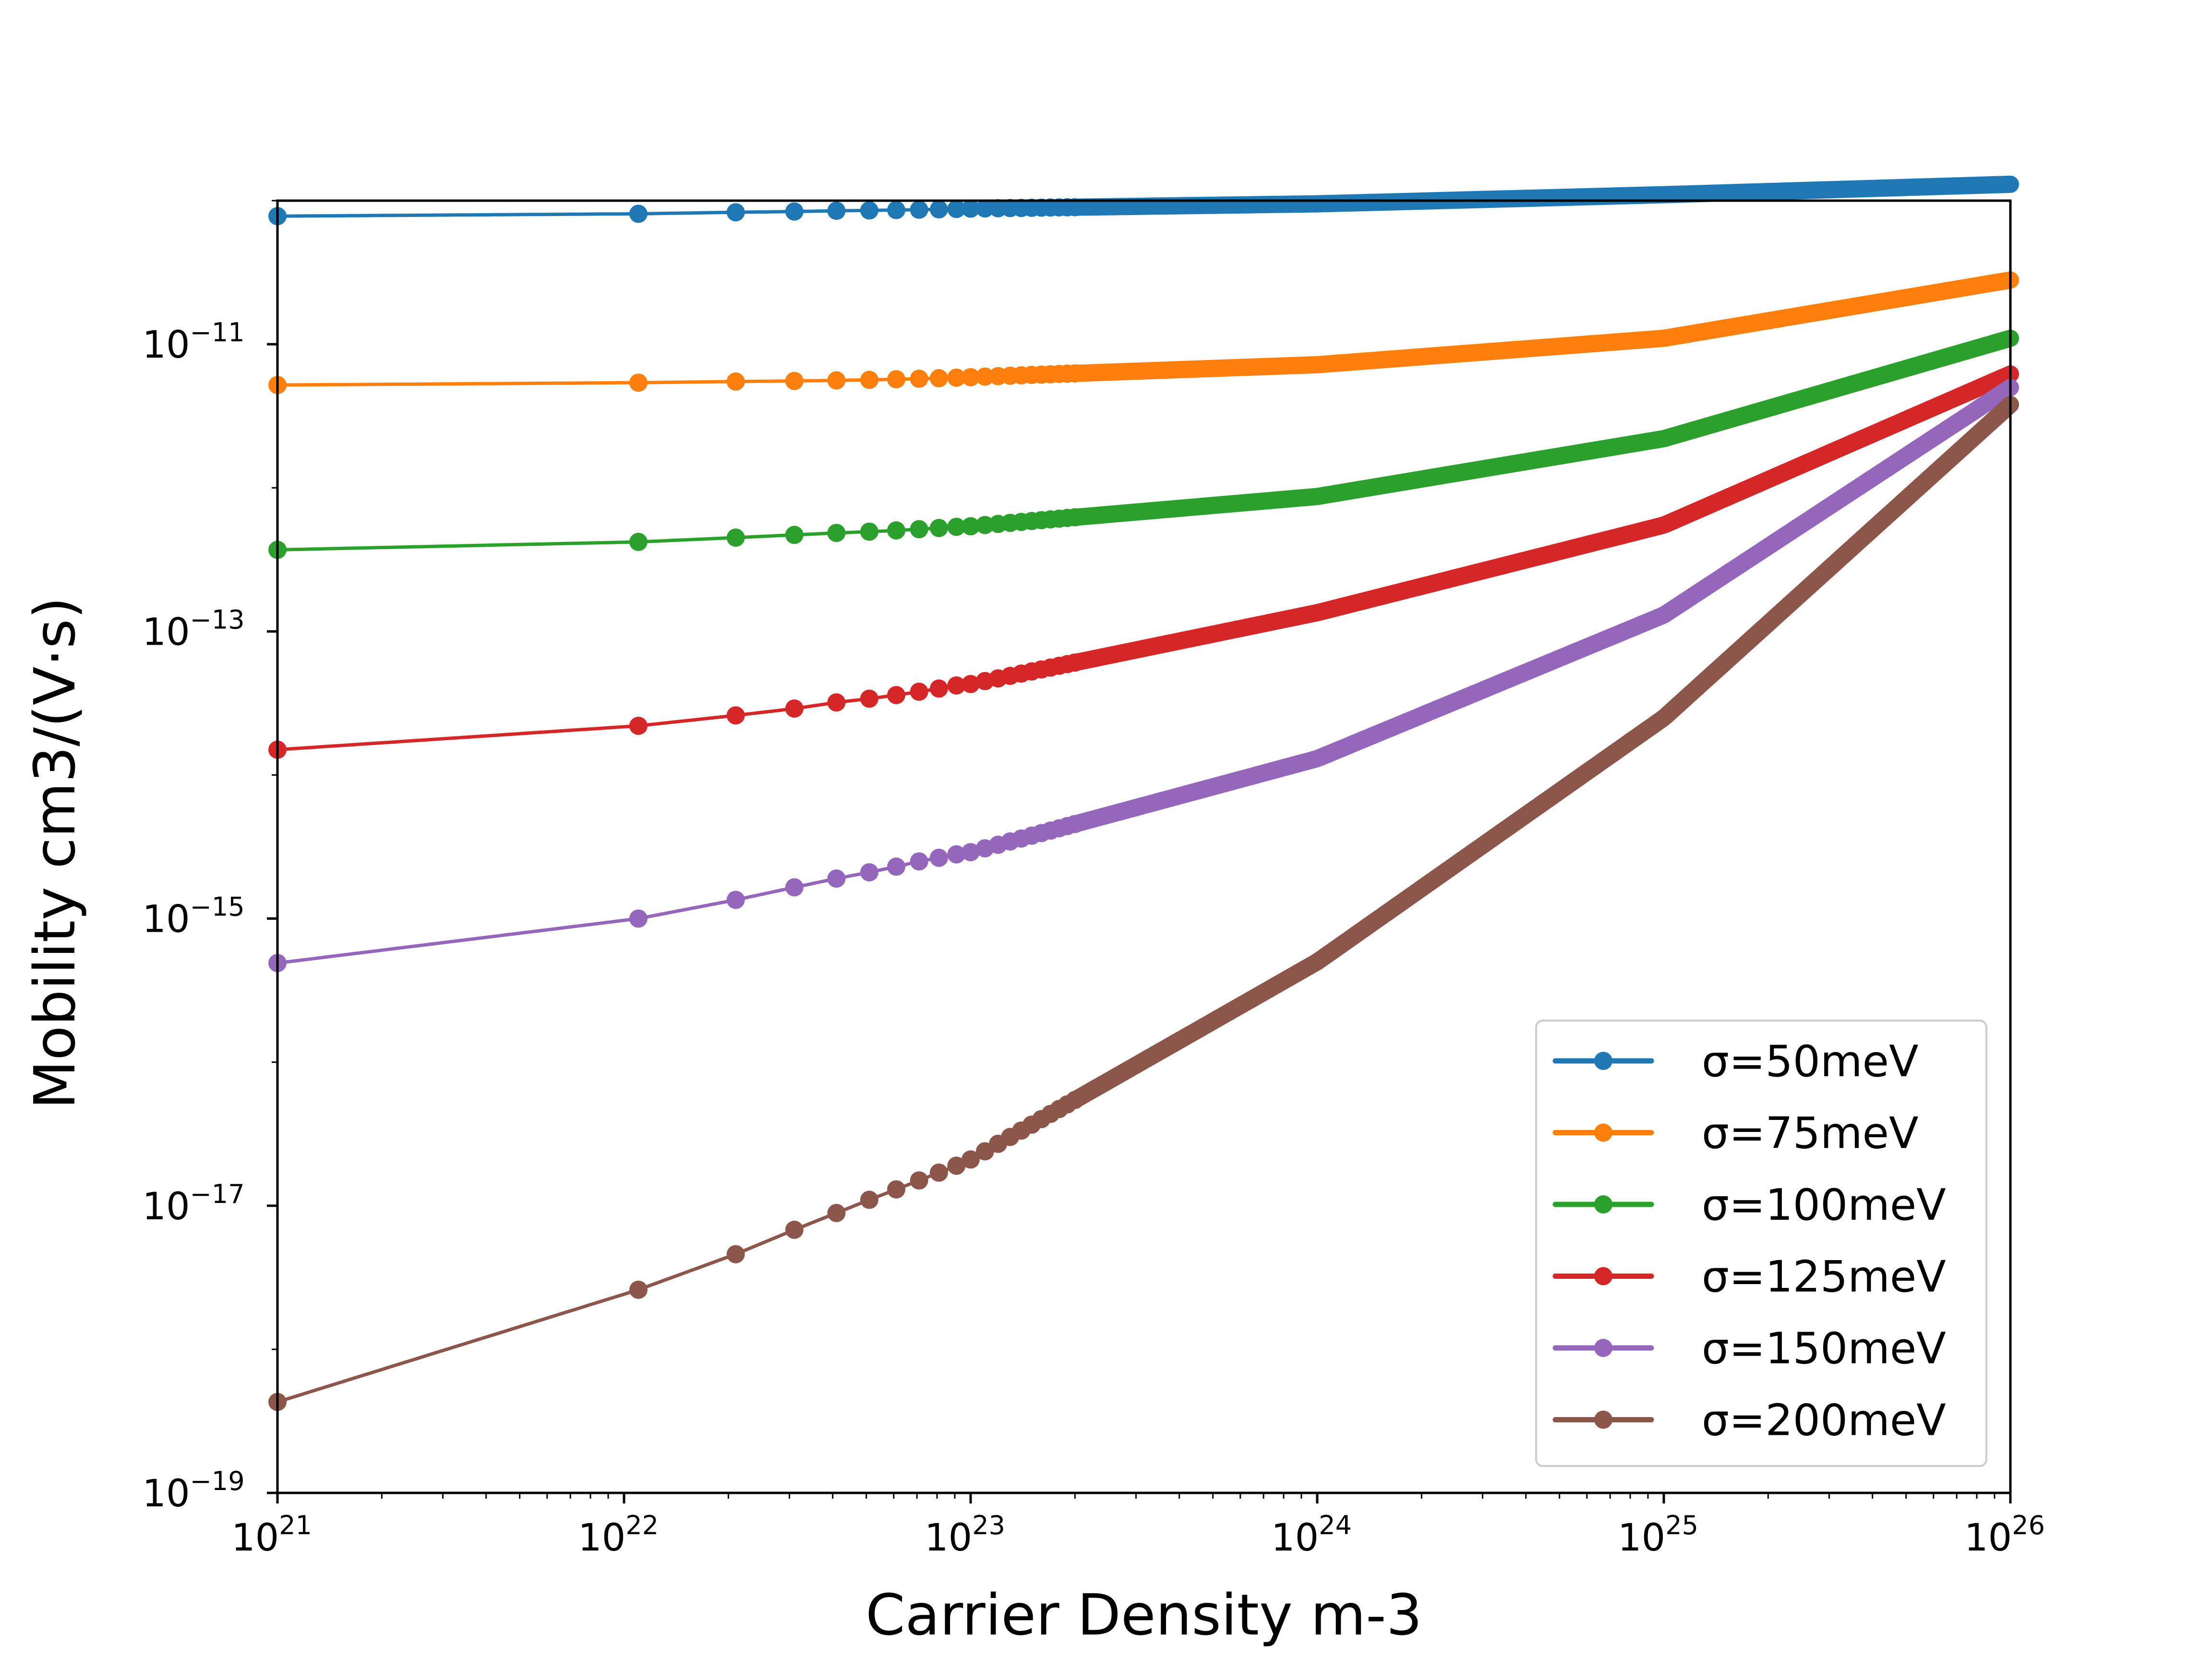 The width and height of the screenshot is (2212, 1659). I want to click on x-tick-label-1: 1021, so click(272, 1535).